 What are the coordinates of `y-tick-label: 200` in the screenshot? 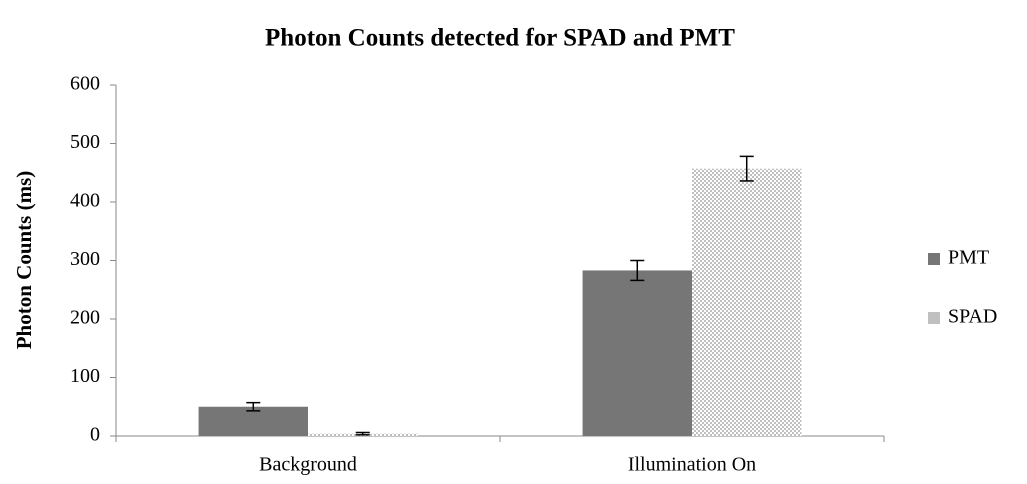 It's located at (85, 318).